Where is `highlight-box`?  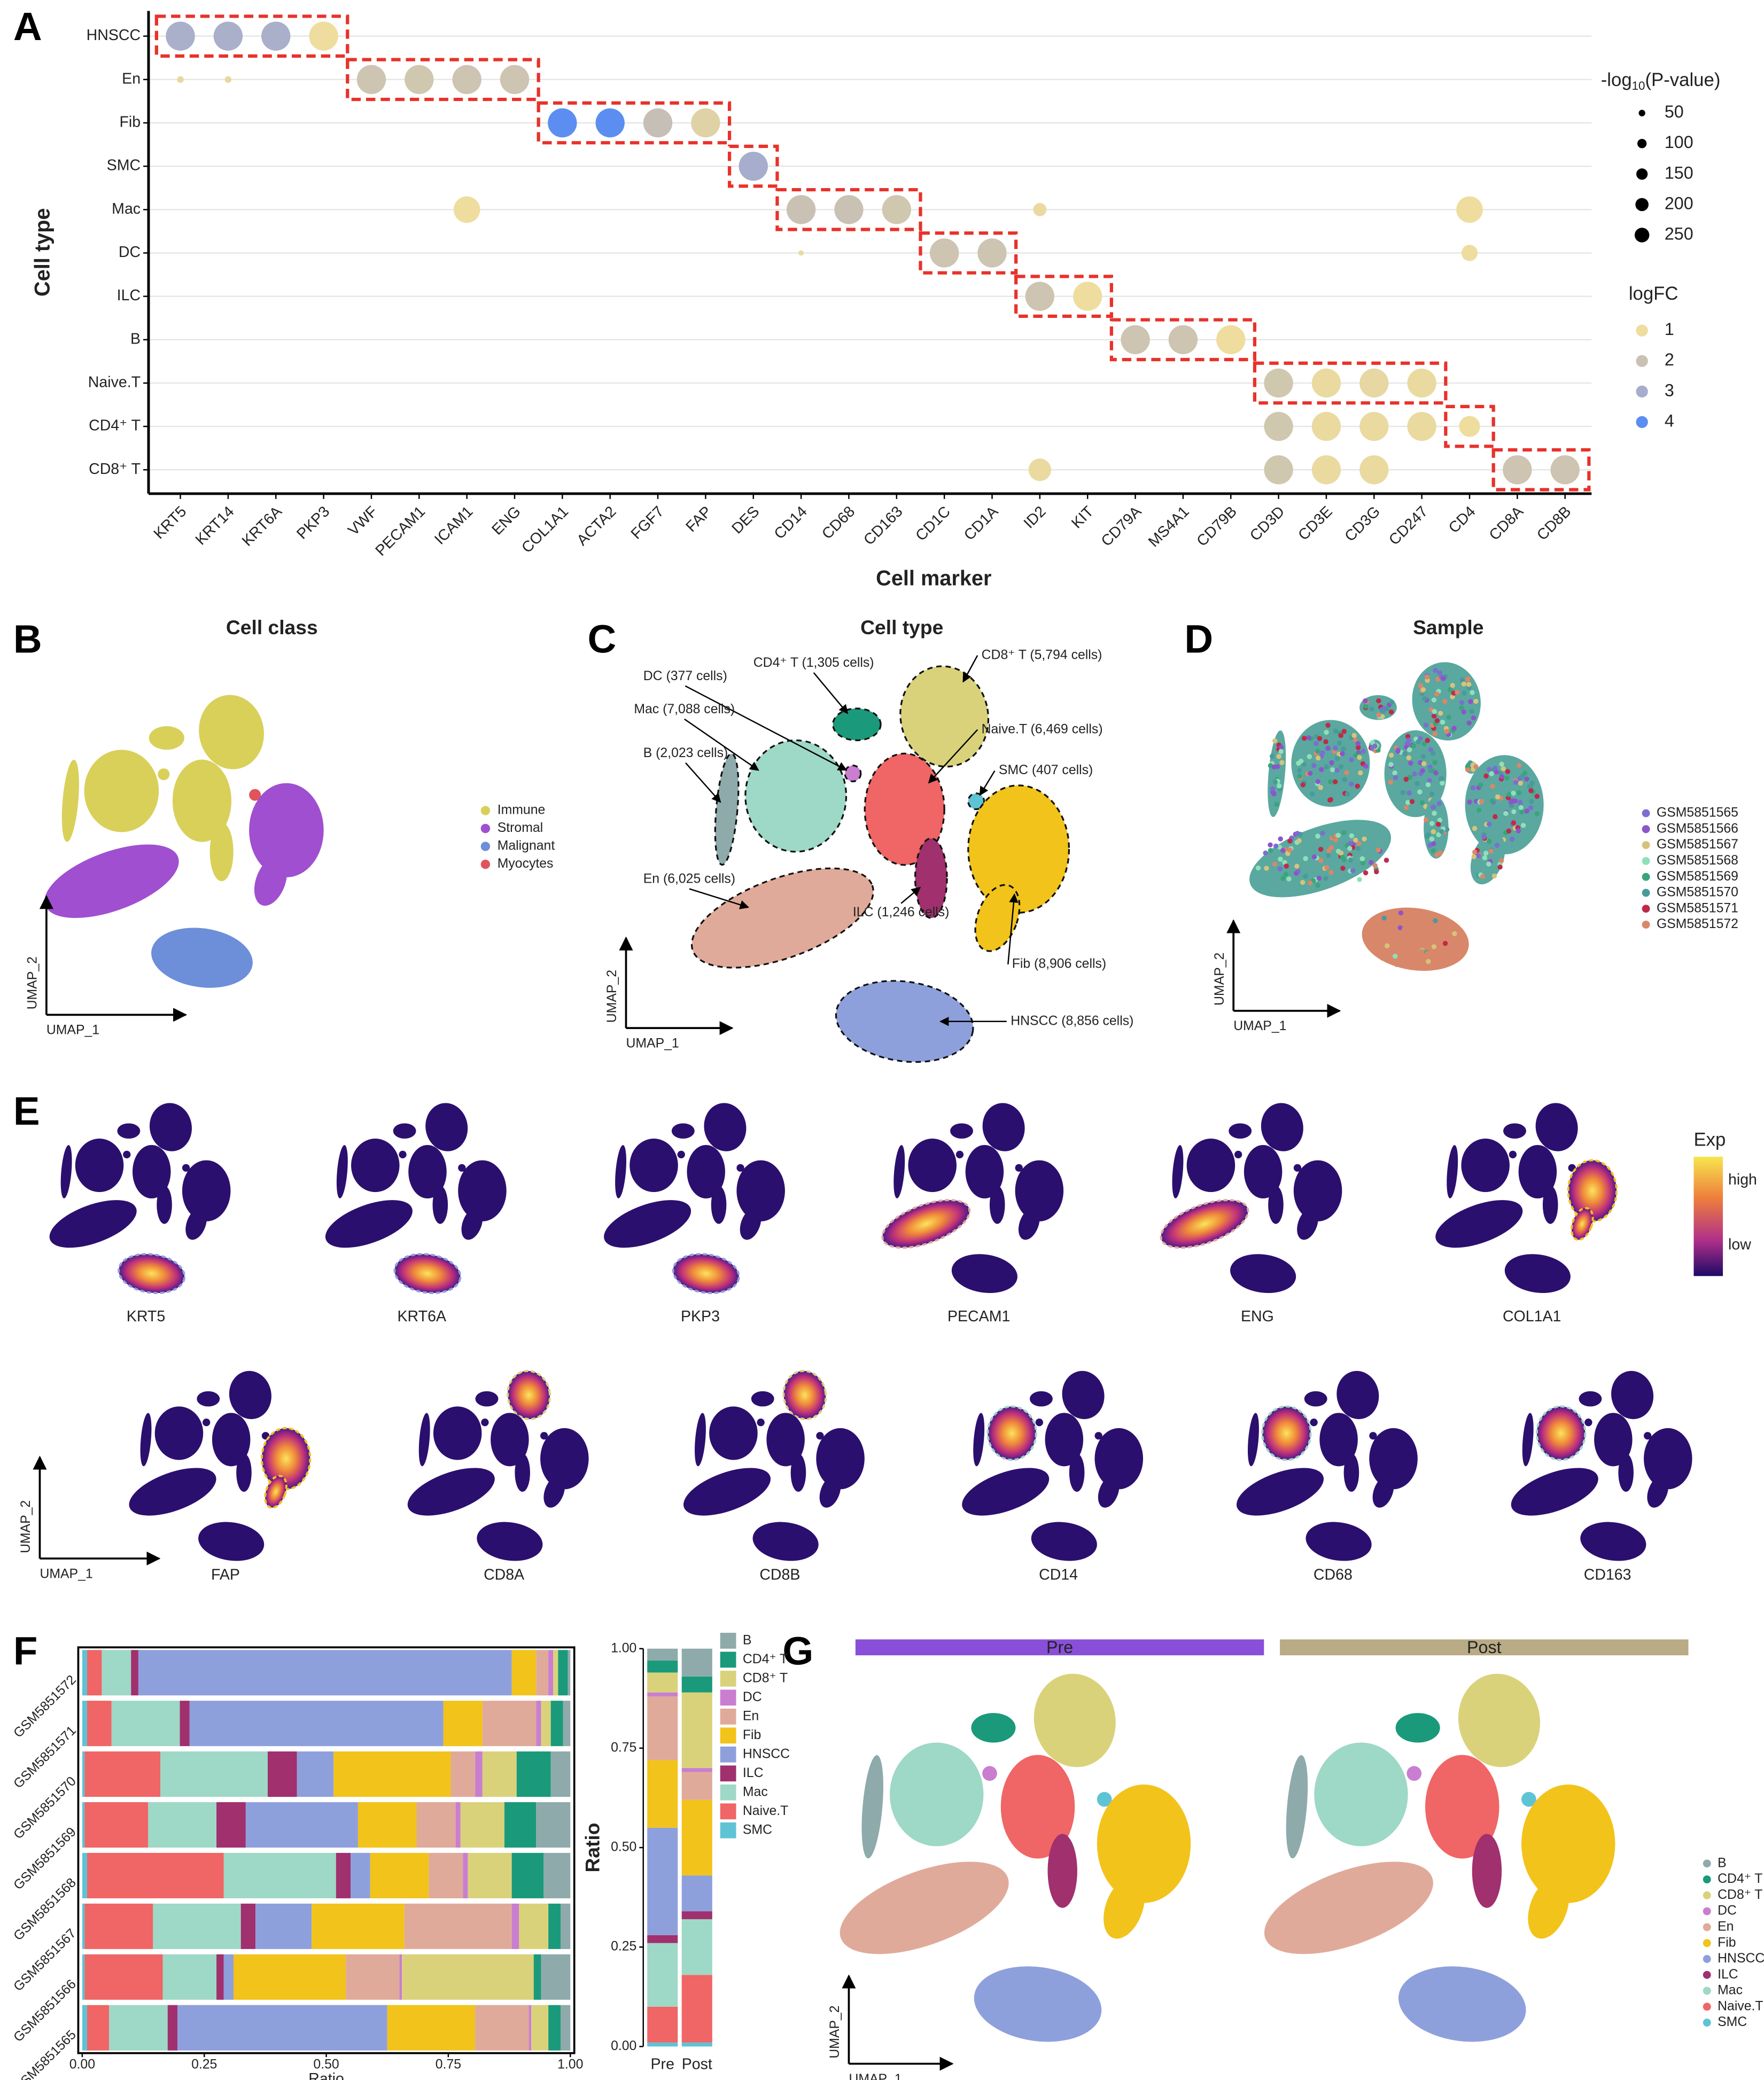 highlight-box is located at coordinates (1183, 340).